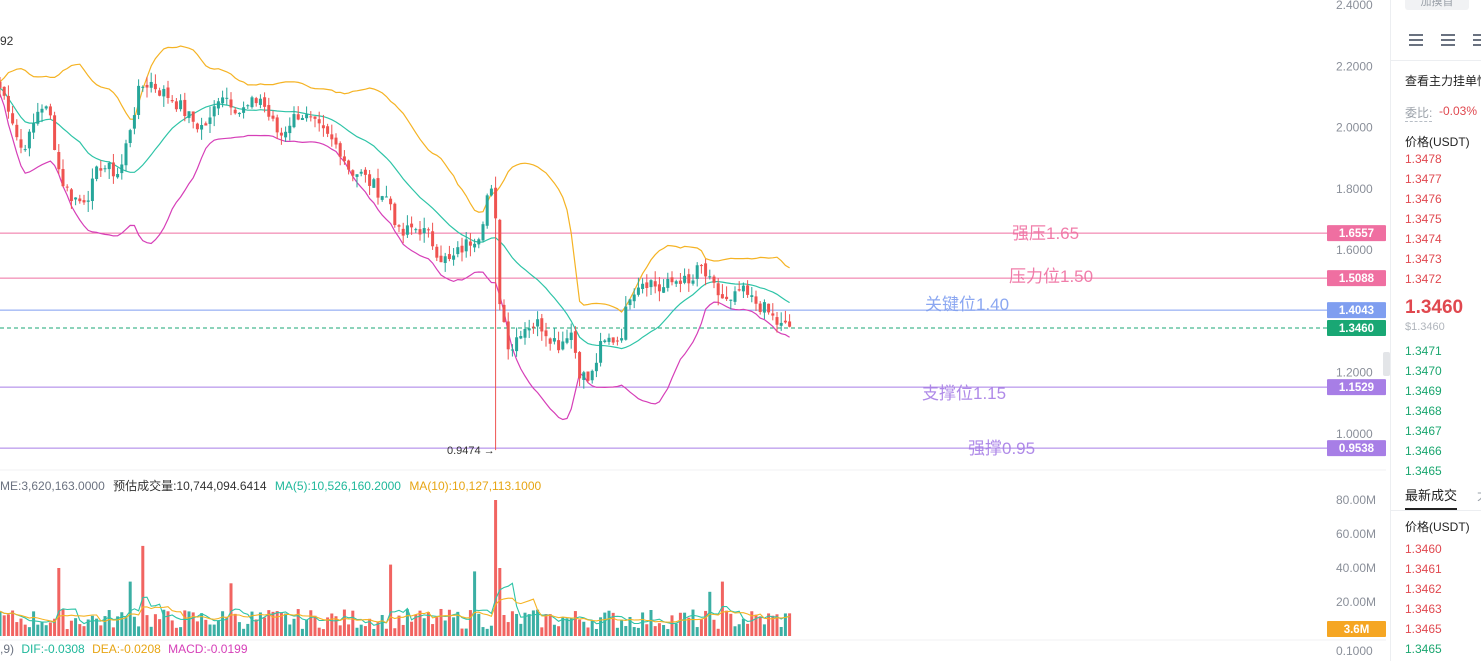 This screenshot has height=661, width=1481. Describe the element at coordinates (1477, 40) in the screenshot. I see `orderbook-asks-icon` at that location.